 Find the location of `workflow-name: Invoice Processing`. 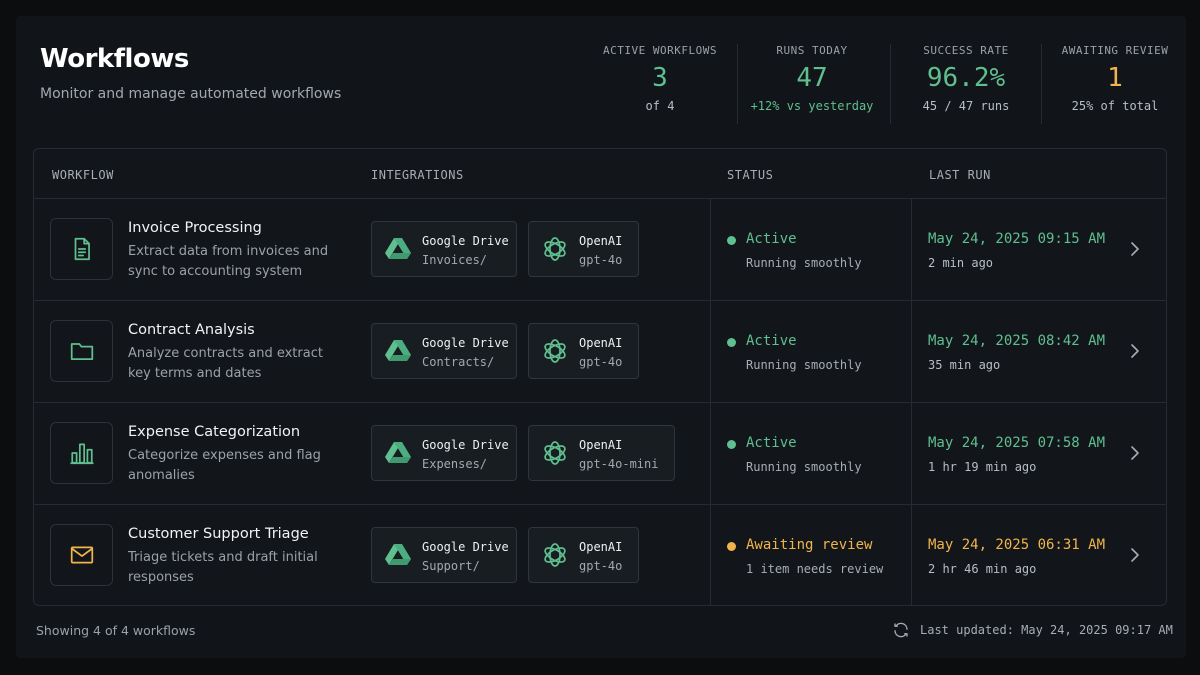

workflow-name: Invoice Processing is located at coordinates (195, 228).